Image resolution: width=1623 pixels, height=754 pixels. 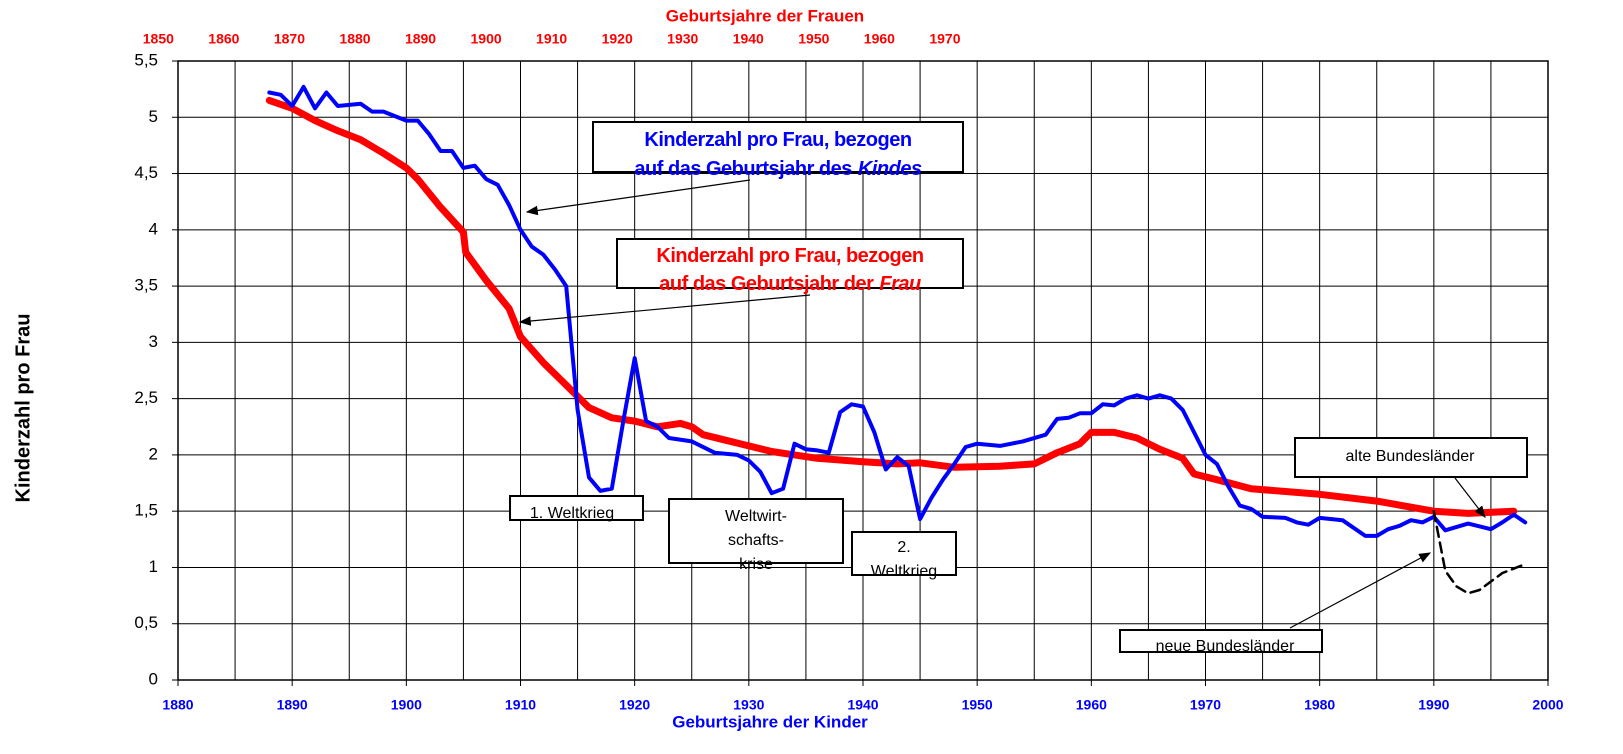 I want to click on x-tick-label: 1940, so click(x=862, y=705).